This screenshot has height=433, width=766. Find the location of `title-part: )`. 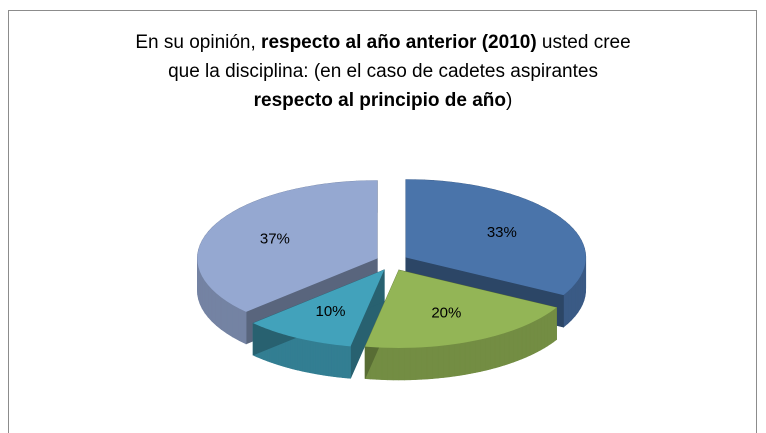

title-part: ) is located at coordinates (509, 100).